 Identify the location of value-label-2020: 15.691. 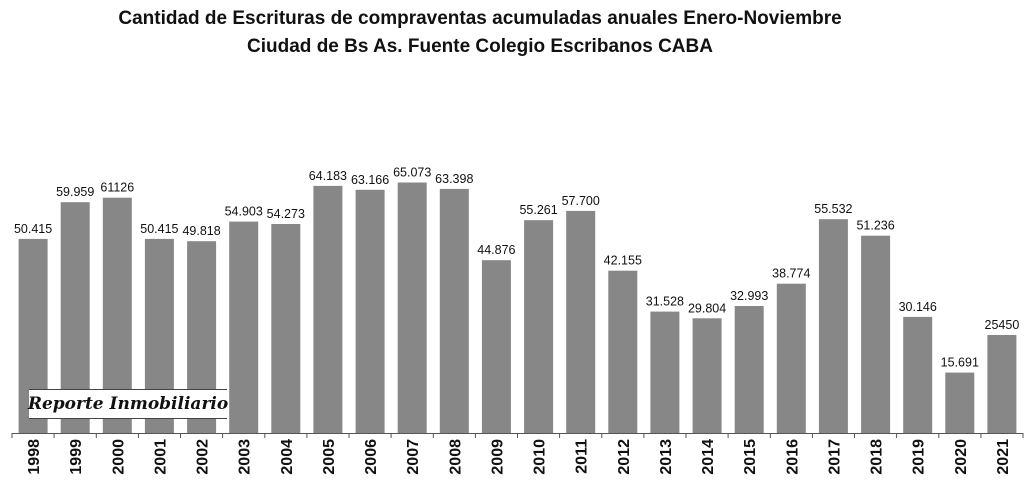
(960, 363).